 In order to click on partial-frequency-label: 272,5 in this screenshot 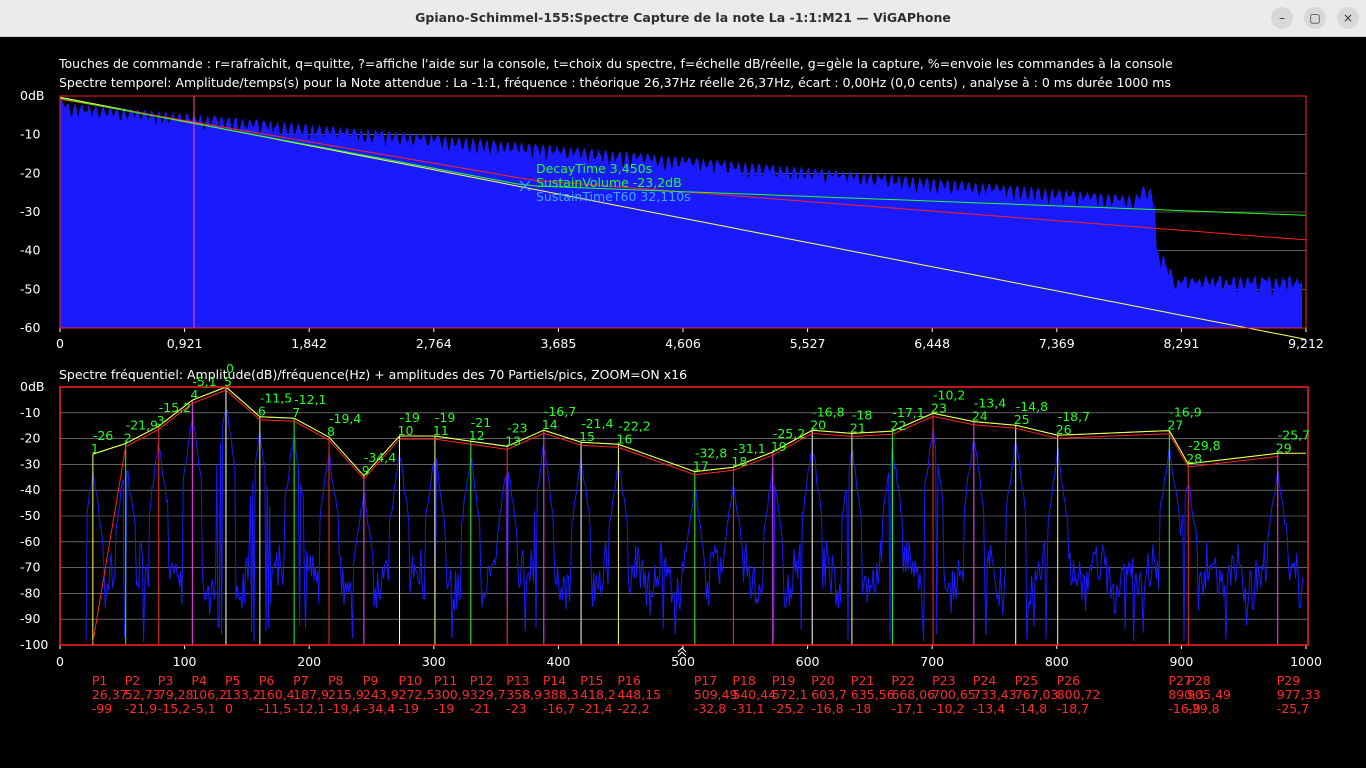, I will do `click(417, 694)`.